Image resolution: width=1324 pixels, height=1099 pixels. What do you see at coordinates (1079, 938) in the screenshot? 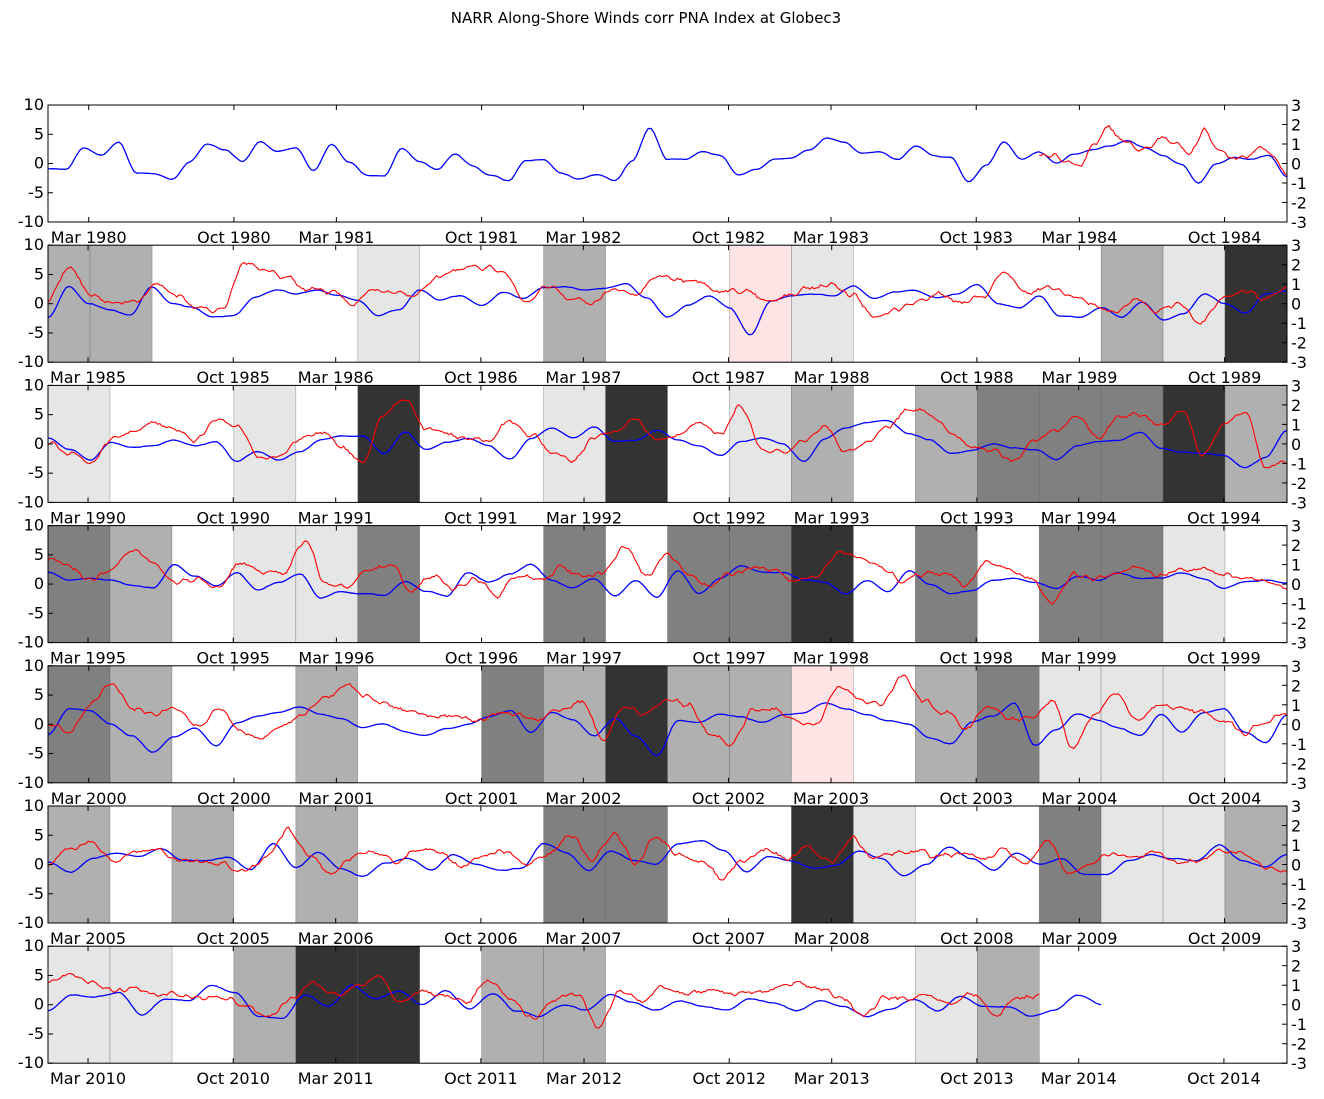
I see `x-tick-label: Mar 2009` at bounding box center [1079, 938].